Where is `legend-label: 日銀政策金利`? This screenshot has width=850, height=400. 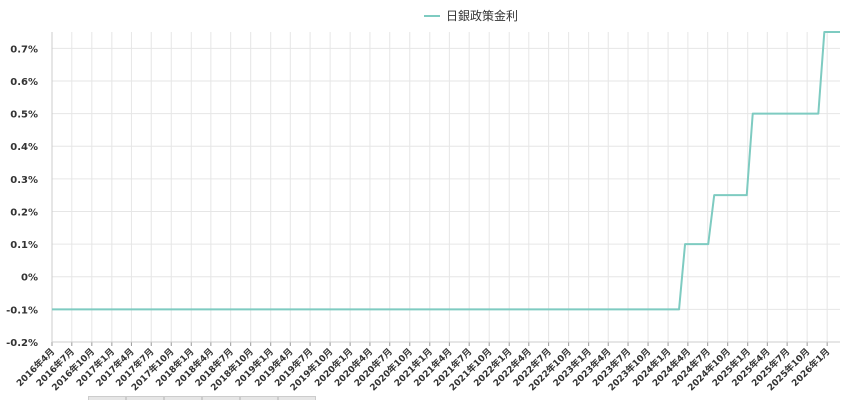 legend-label: 日銀政策金利 is located at coordinates (482, 15).